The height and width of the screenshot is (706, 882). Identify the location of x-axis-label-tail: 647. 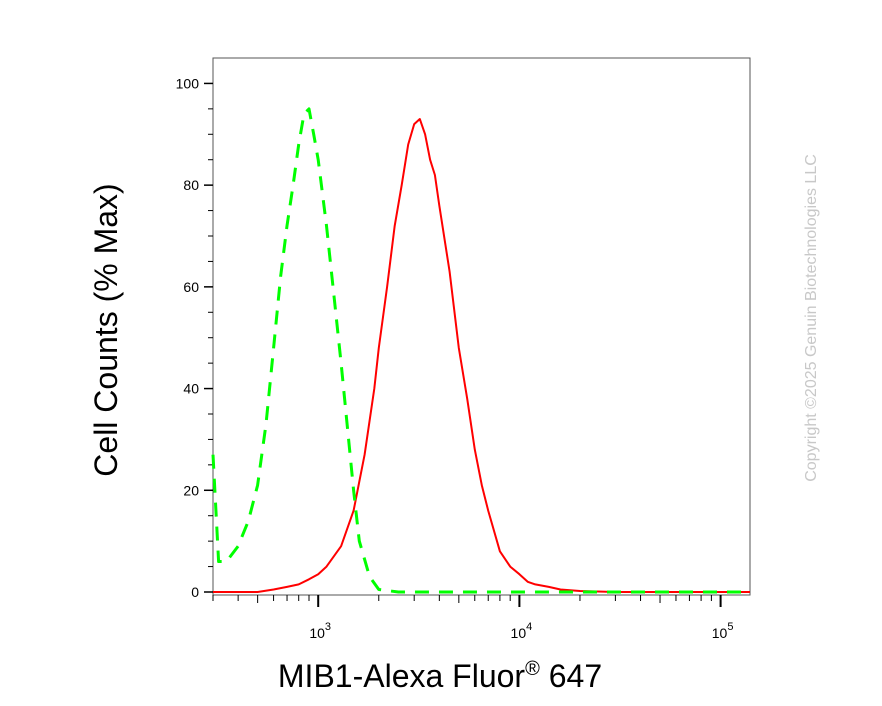
(571, 676).